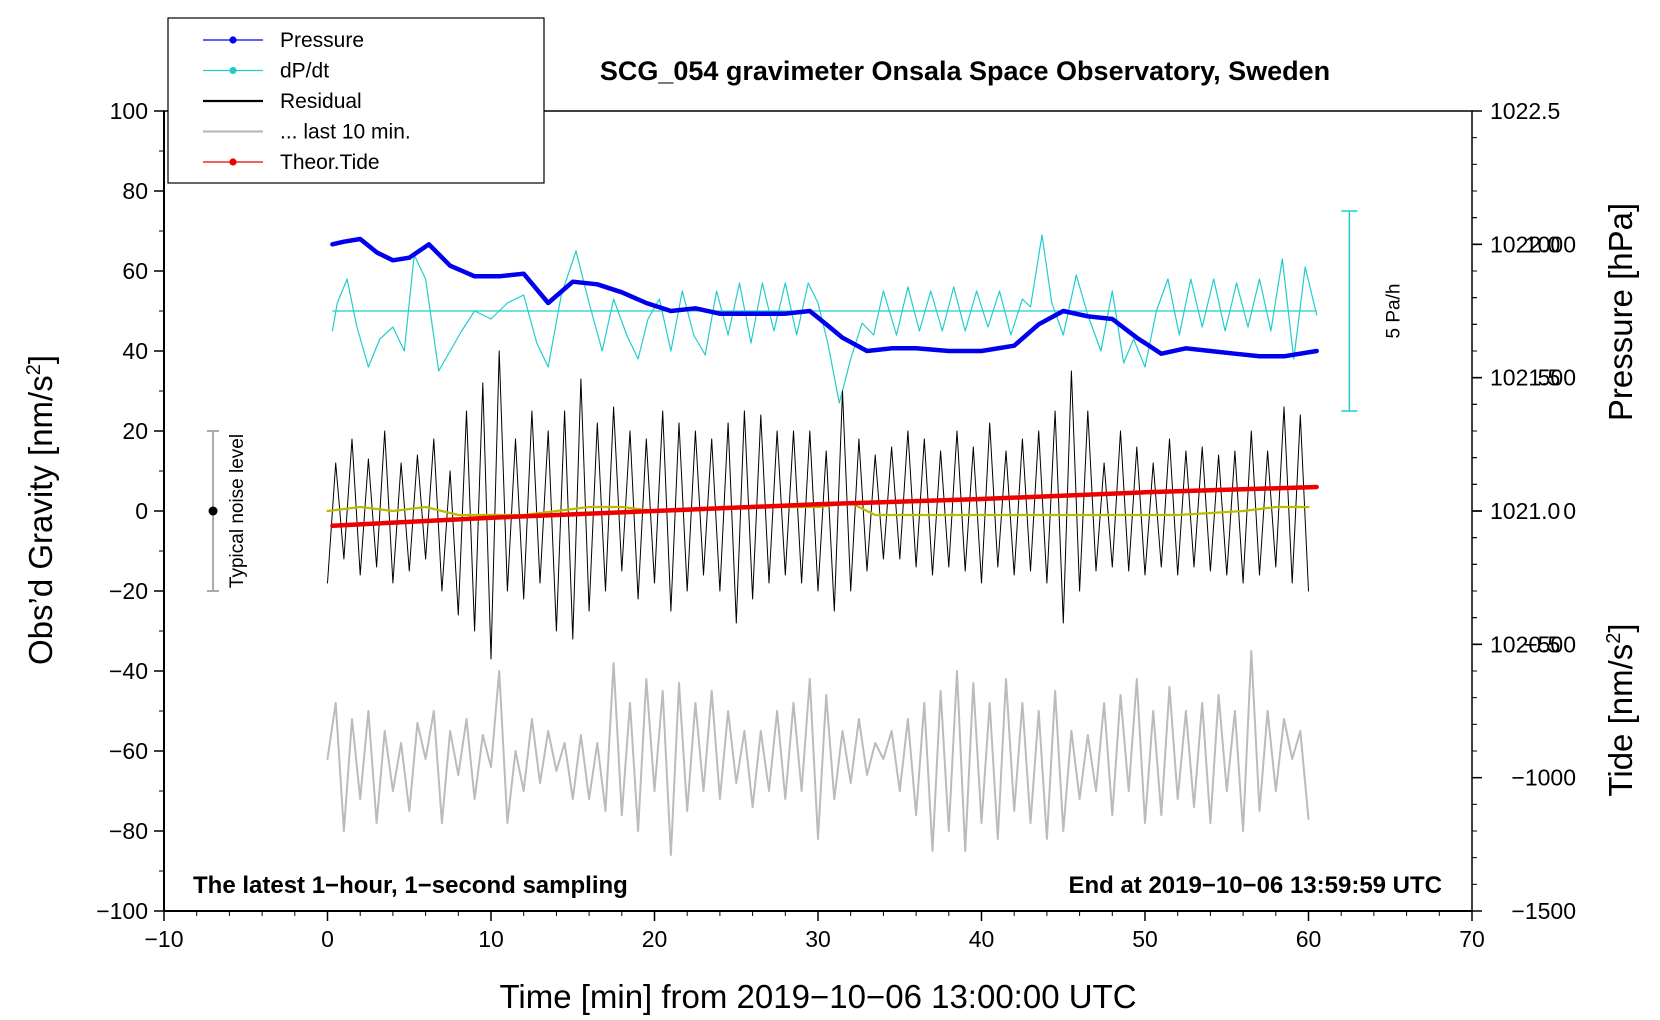 This screenshot has width=1660, height=1020. Describe the element at coordinates (491, 939) in the screenshot. I see `x-tick-label: 10` at that location.